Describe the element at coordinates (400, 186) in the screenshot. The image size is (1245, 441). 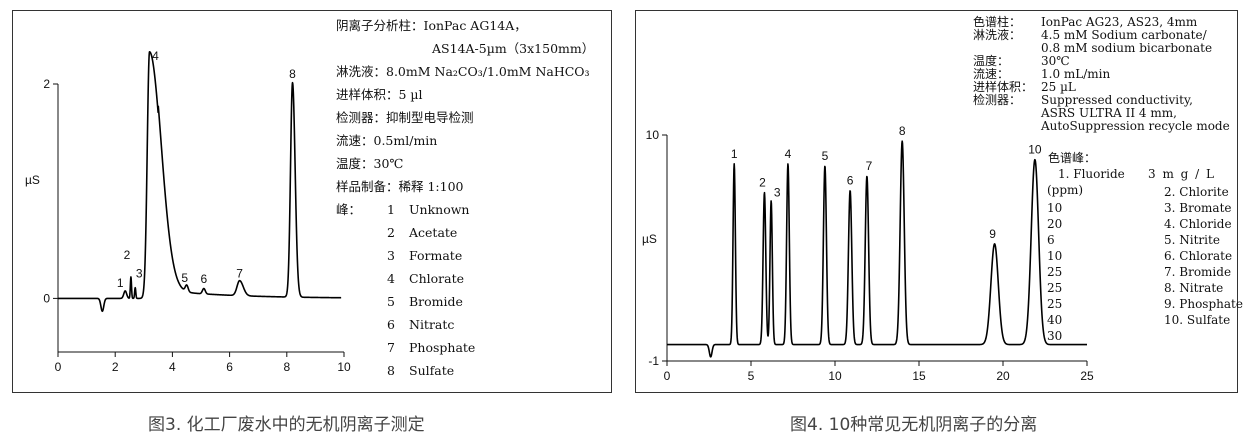
I see `sample-prep-text: 样品制备：稀释 1:100` at that location.